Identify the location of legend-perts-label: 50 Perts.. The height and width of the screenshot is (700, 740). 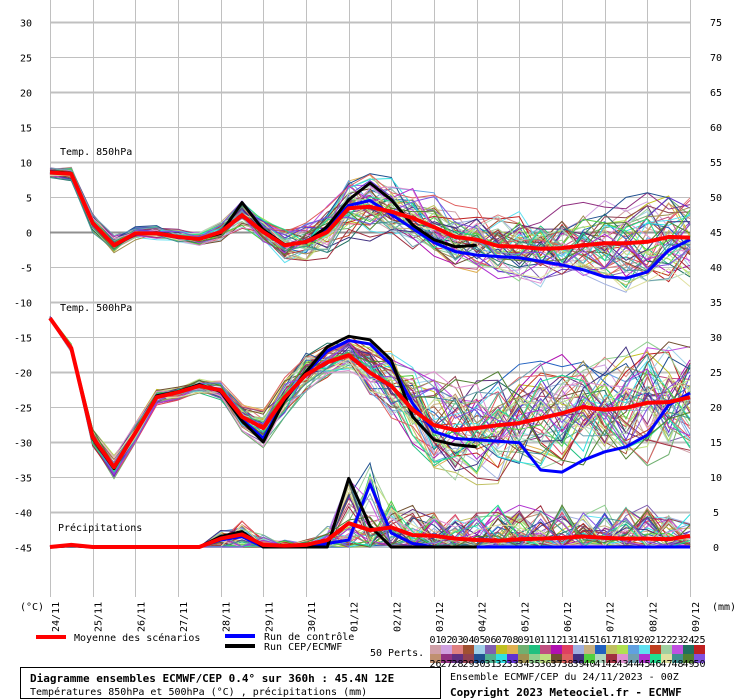
(397, 653).